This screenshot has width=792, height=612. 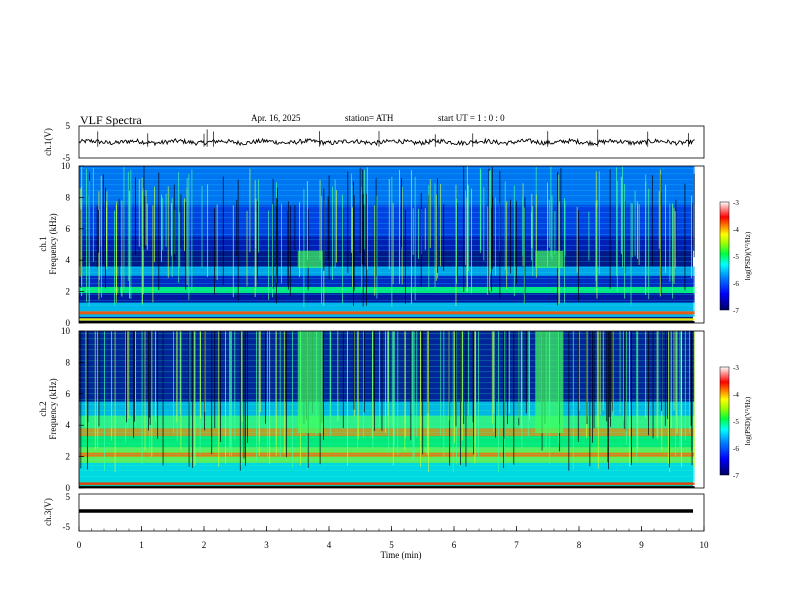 What do you see at coordinates (329, 545) in the screenshot?
I see `x-tick-label: 4` at bounding box center [329, 545].